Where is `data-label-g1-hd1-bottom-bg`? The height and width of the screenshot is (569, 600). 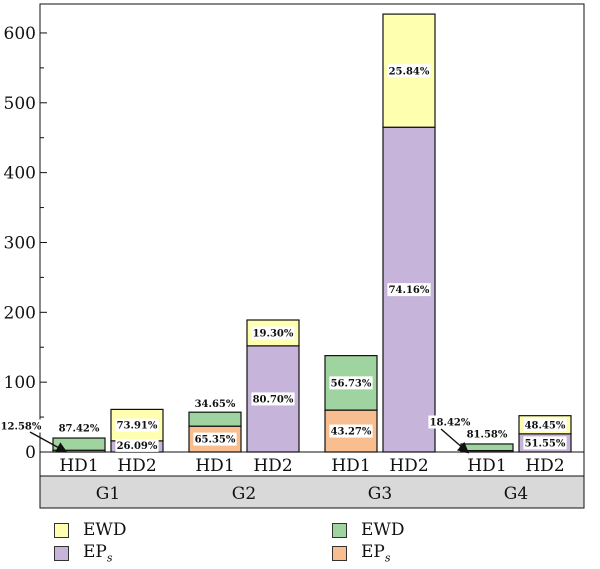
data-label-g1-hd1-bottom-bg is located at coordinates (21, 426).